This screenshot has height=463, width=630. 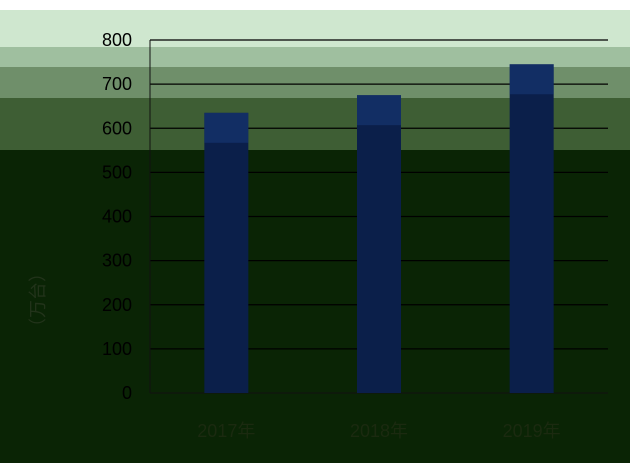 What do you see at coordinates (117, 172) in the screenshot?
I see `y-tick-label: 500` at bounding box center [117, 172].